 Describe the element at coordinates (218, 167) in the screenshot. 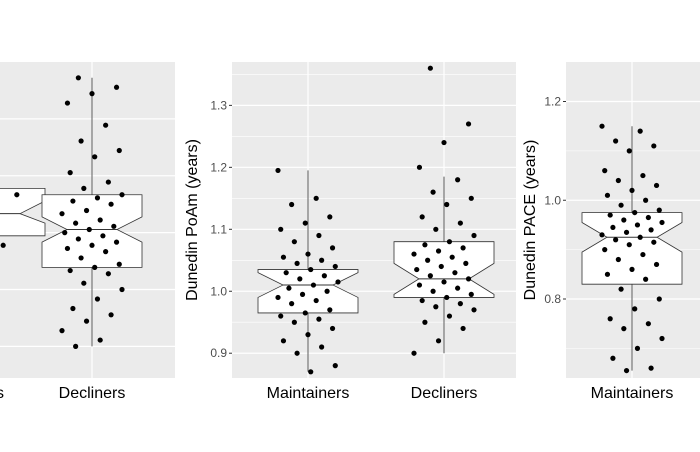

I see `y-tick-label: 1.2` at that location.